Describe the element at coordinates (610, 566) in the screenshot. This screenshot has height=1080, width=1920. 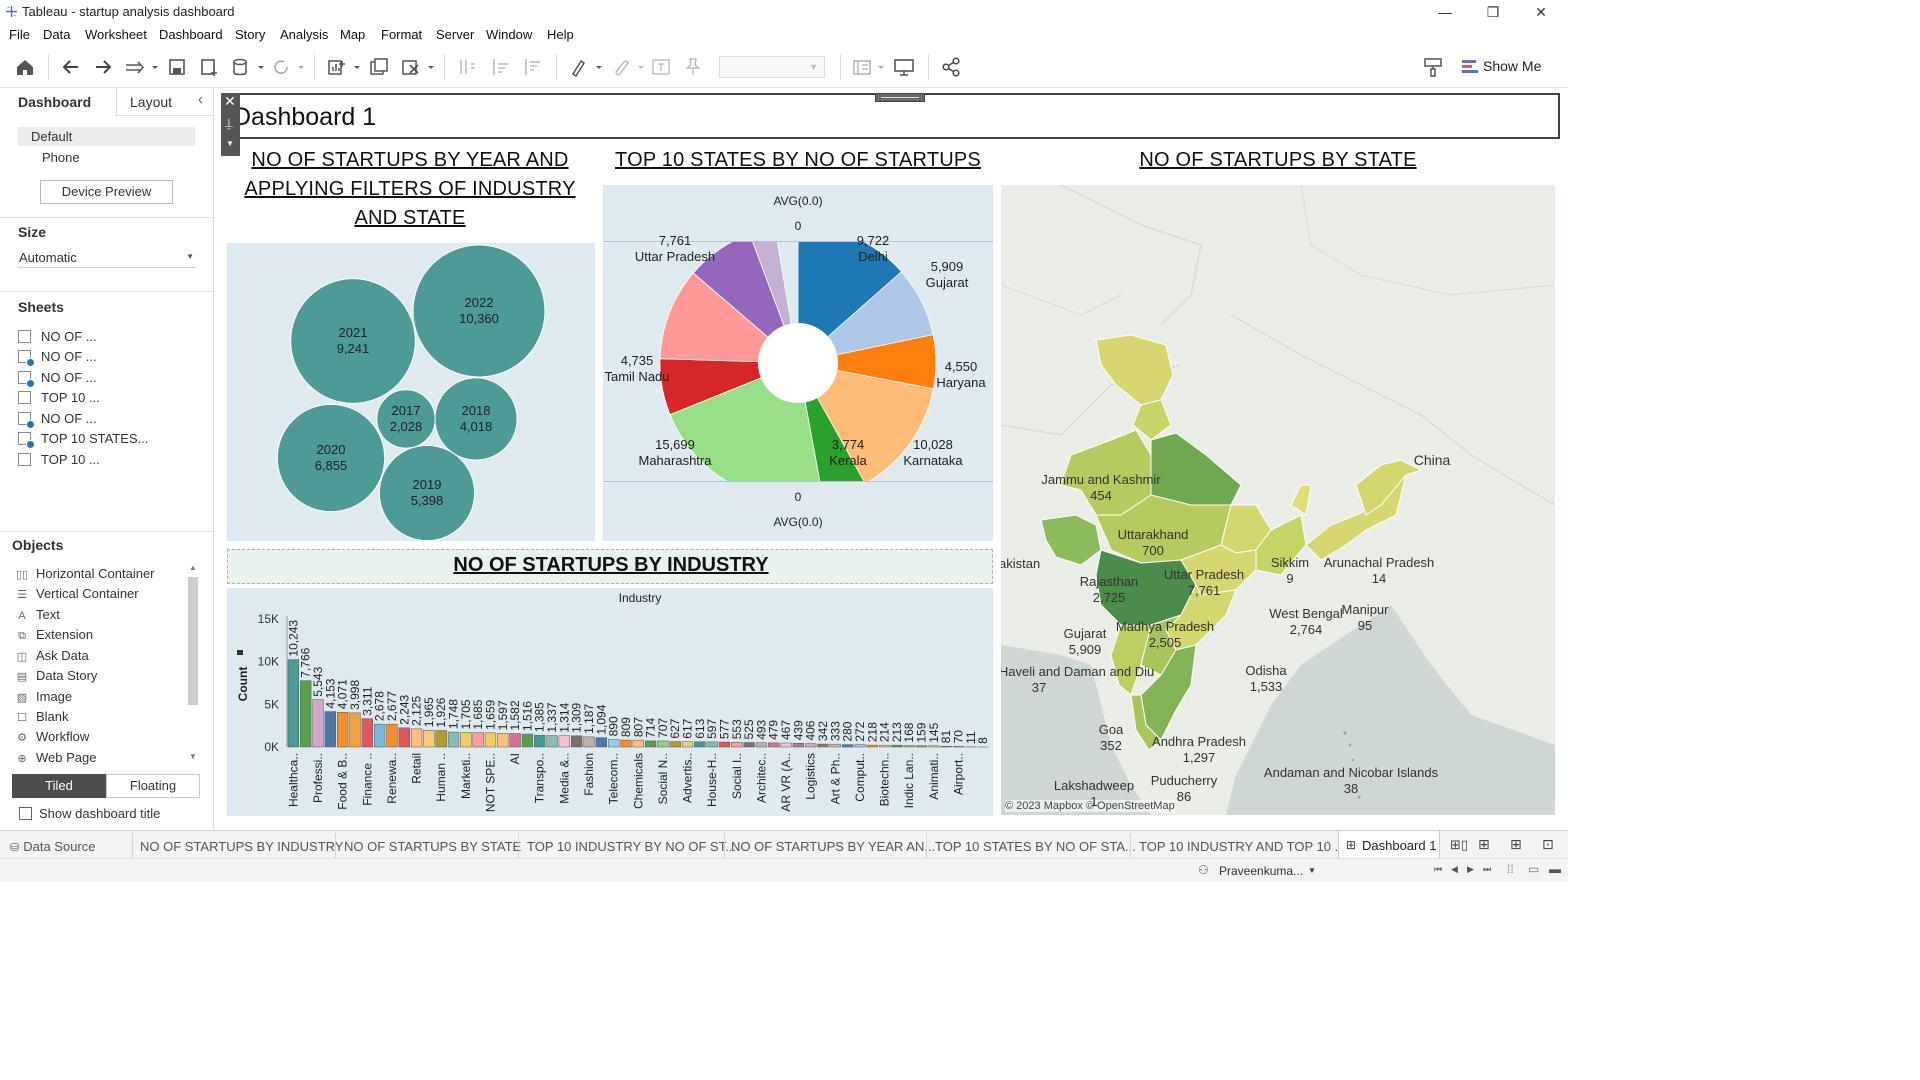
I see `industry-title-box: NO OF STARTUPS BY INDUSTRY` at that location.